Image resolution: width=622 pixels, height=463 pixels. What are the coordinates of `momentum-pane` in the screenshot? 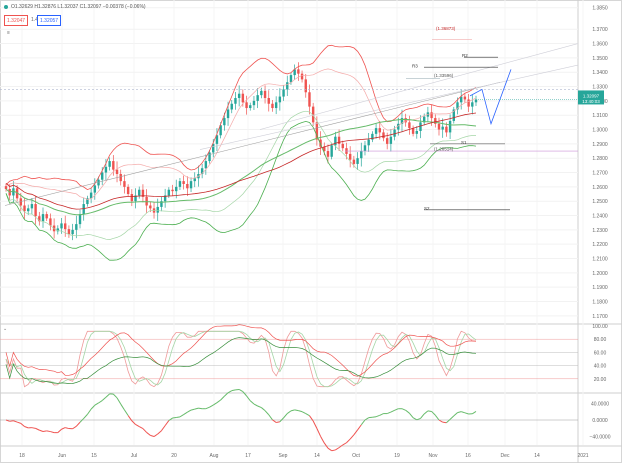 It's located at (289, 420).